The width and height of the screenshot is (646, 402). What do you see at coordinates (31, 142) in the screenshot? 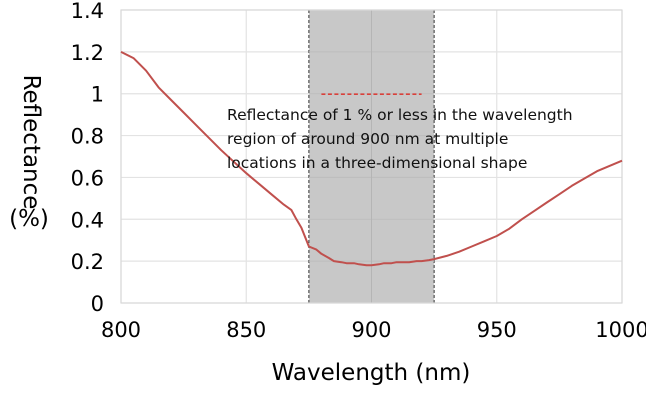
I see `y-axis-title: Reflectance` at bounding box center [31, 142].